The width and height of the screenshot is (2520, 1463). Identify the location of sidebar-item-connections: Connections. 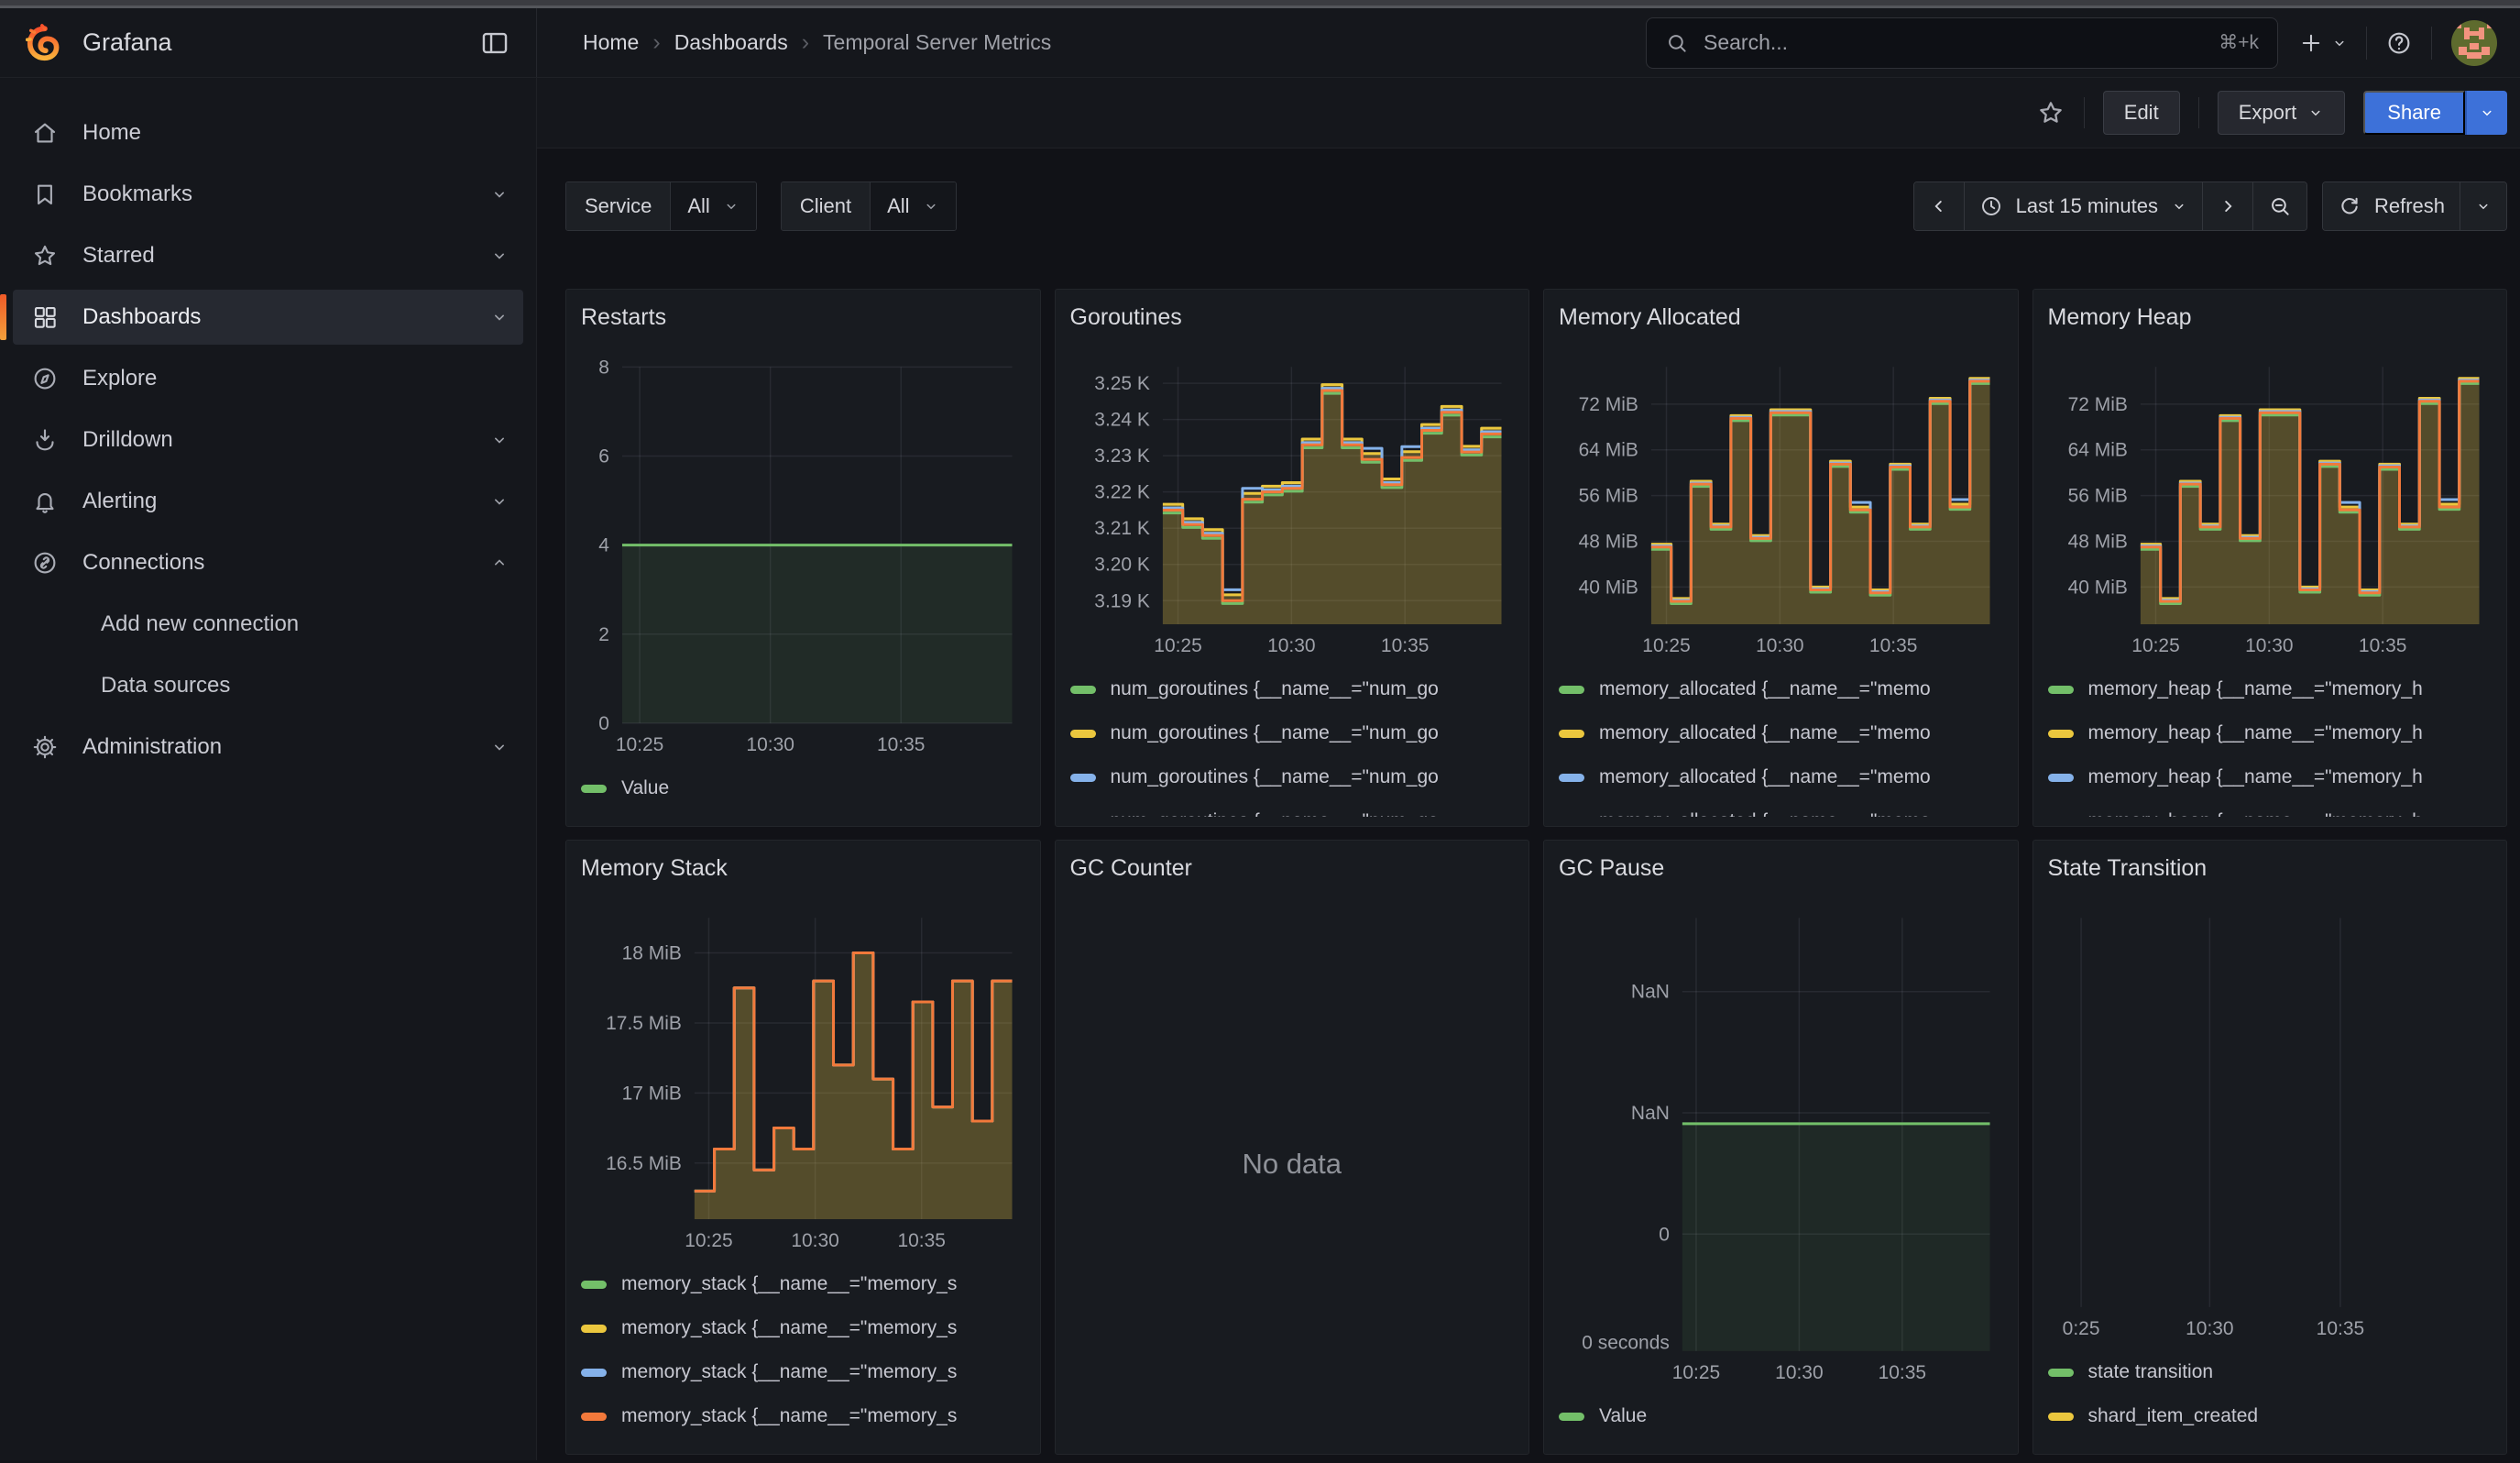
(268, 562).